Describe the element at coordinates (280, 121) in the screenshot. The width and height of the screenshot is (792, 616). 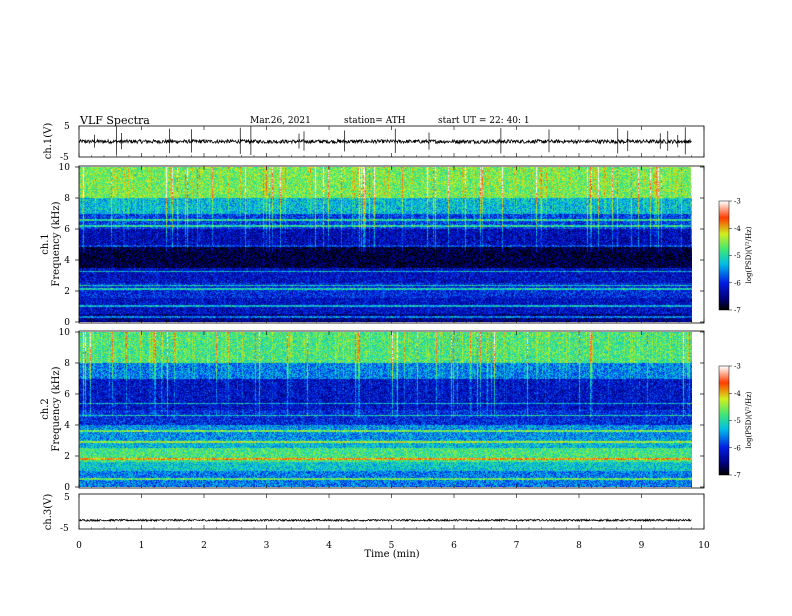
I see `header-date: Mar.26, 2021` at that location.